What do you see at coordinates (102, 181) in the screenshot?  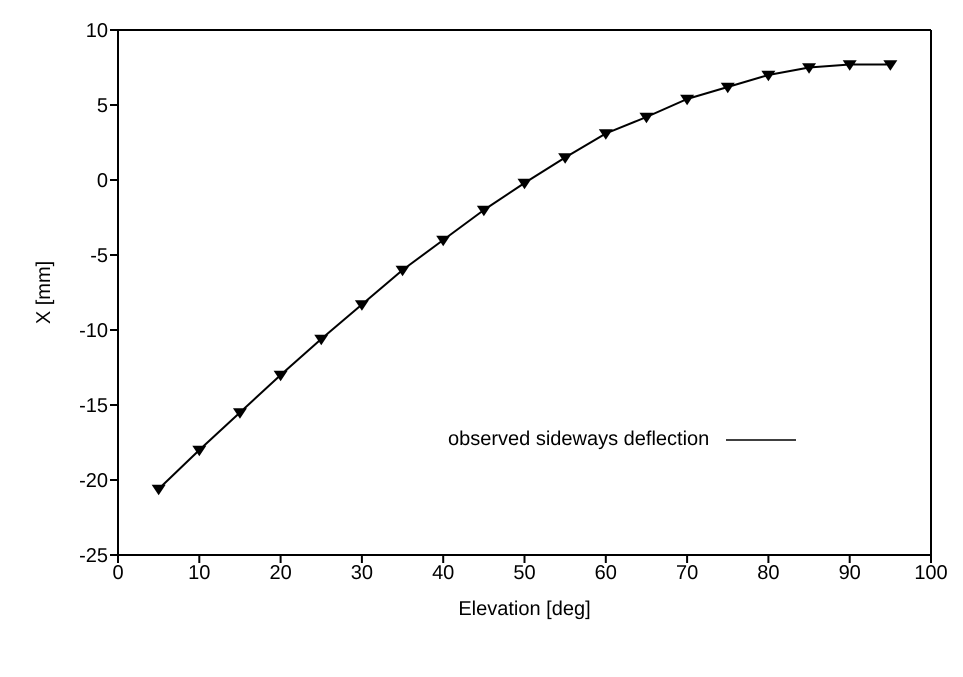 I see `y-tick-label: 0` at bounding box center [102, 181].